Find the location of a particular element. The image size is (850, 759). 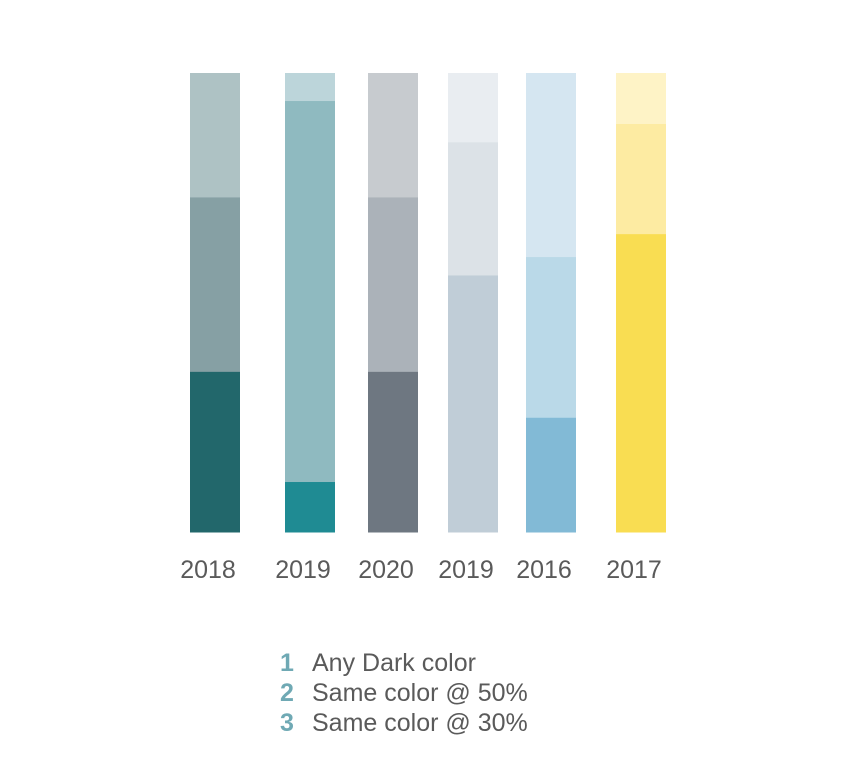

x-tick-label: 2020 is located at coordinates (386, 570).